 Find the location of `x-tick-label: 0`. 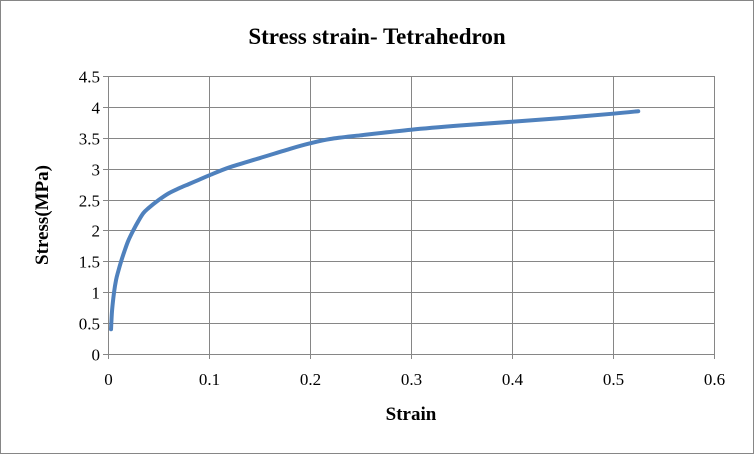

x-tick-label: 0 is located at coordinates (108, 379).